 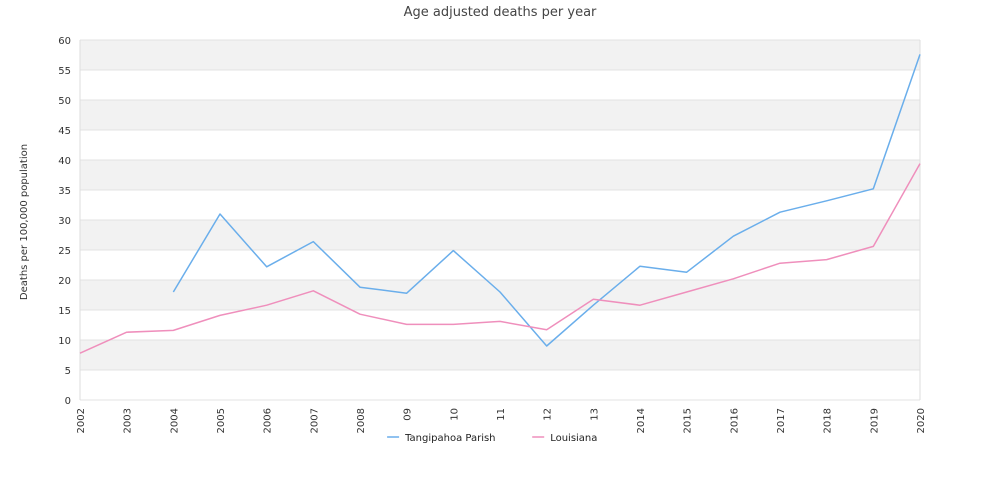 What do you see at coordinates (594, 414) in the screenshot?
I see `x-tick-label: 13` at bounding box center [594, 414].